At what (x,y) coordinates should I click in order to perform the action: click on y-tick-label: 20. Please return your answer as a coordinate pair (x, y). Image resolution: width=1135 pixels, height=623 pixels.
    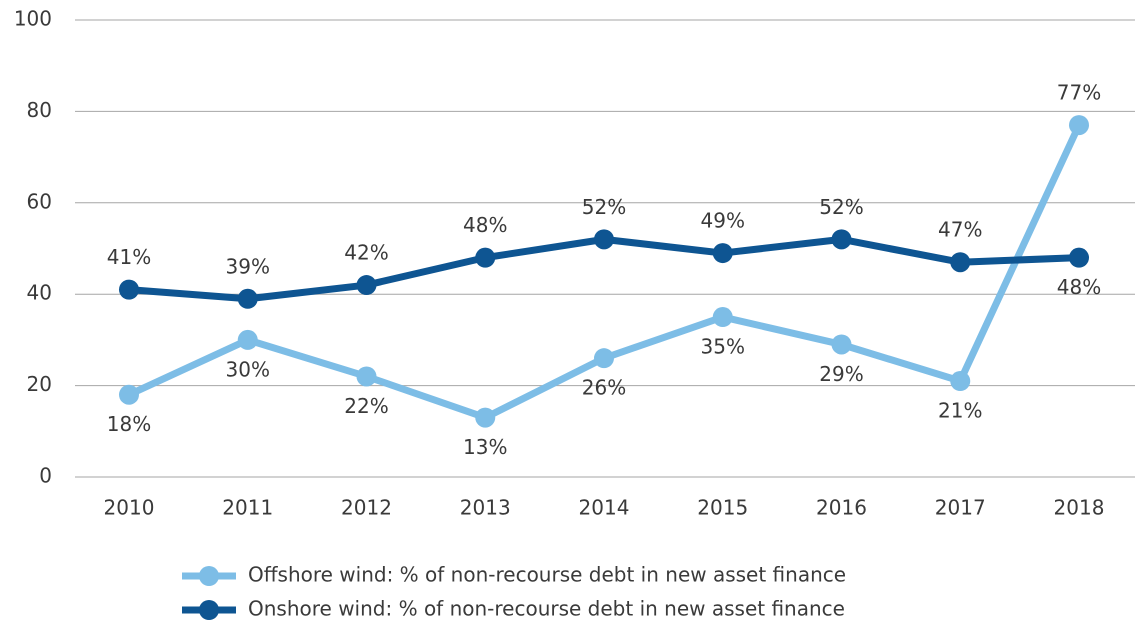
    Looking at the image, I should click on (39, 384).